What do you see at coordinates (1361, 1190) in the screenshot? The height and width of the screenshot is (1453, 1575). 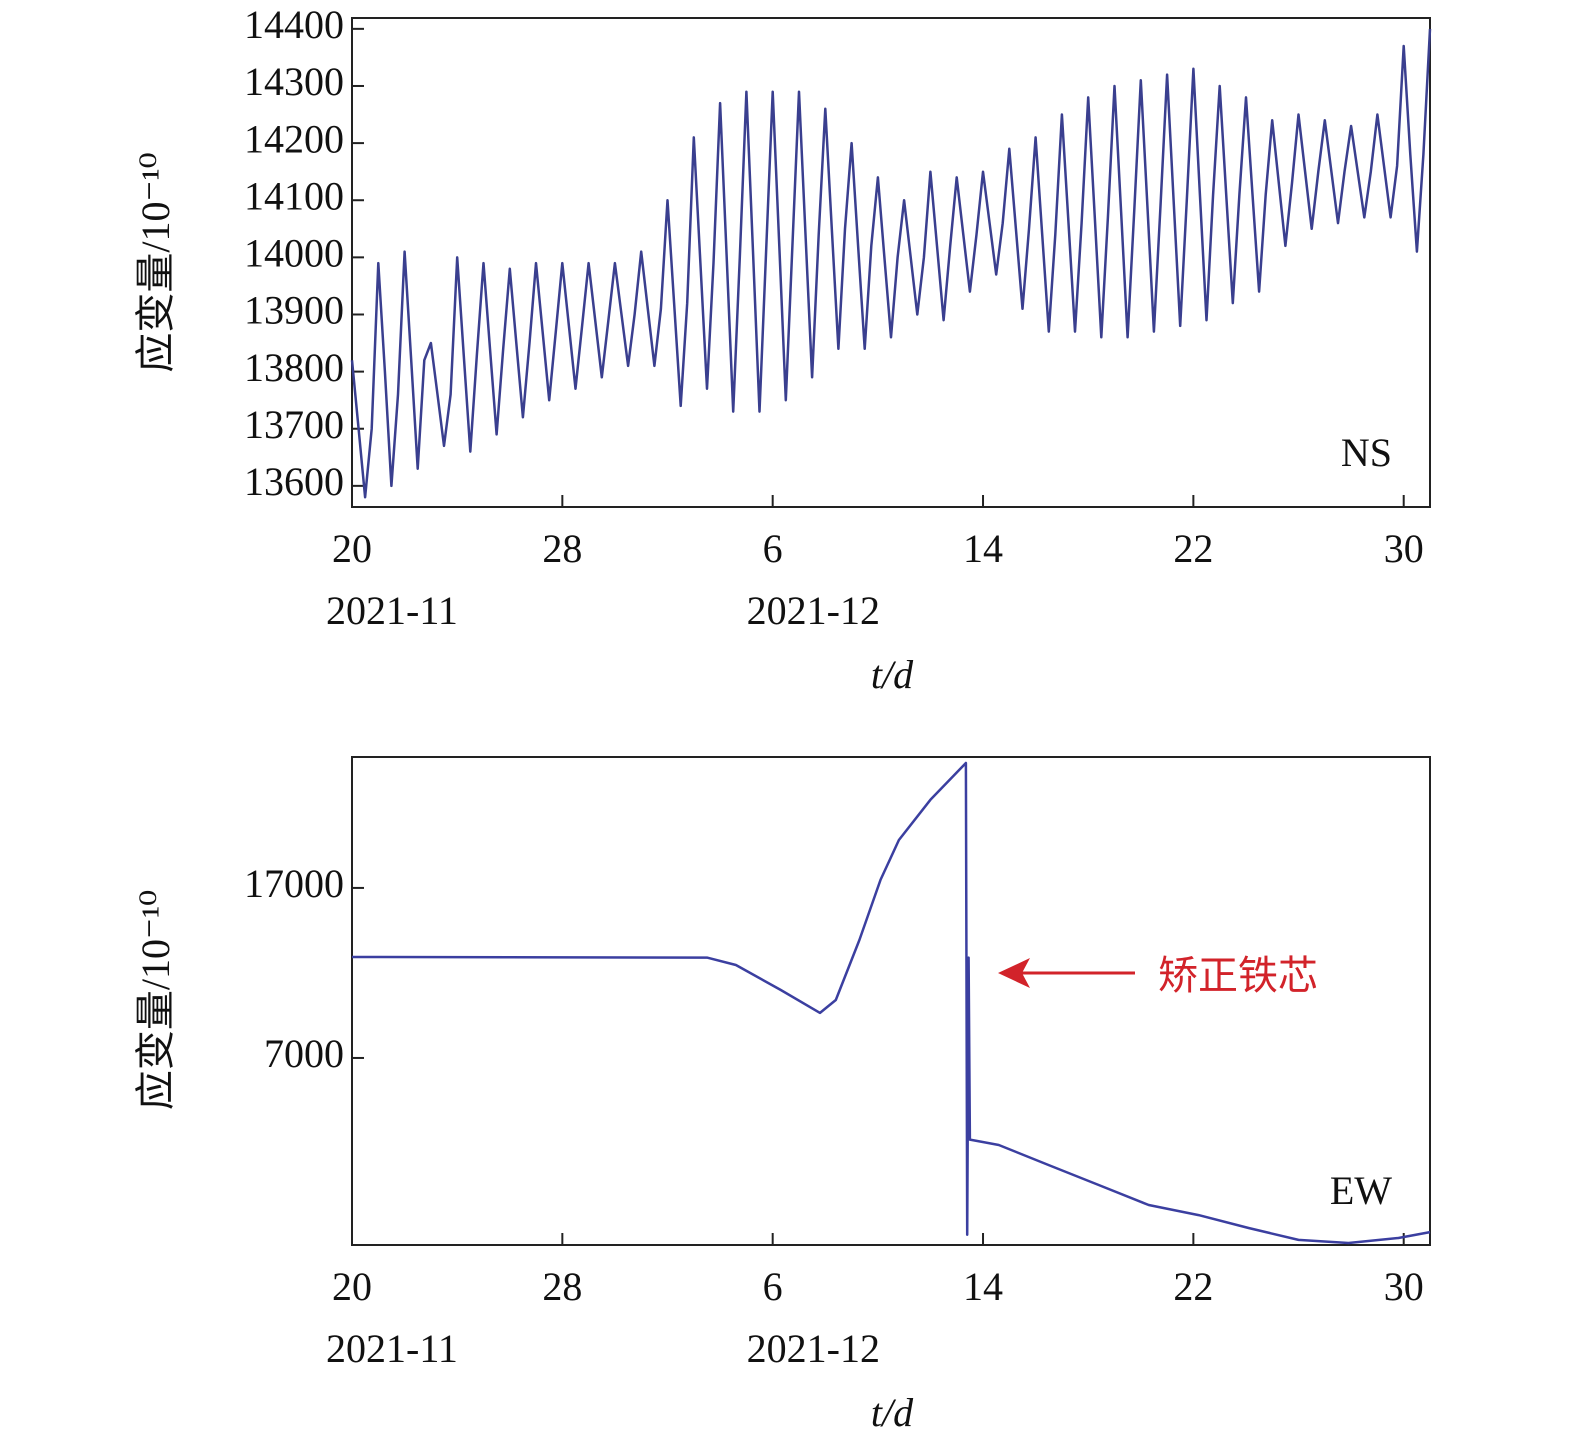 I see `panel-label: EW` at bounding box center [1361, 1190].